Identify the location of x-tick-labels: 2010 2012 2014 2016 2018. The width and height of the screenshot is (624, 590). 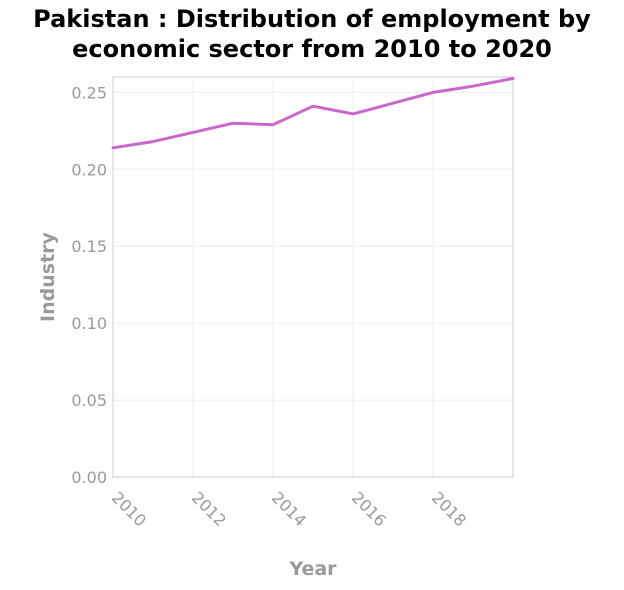
(289, 509).